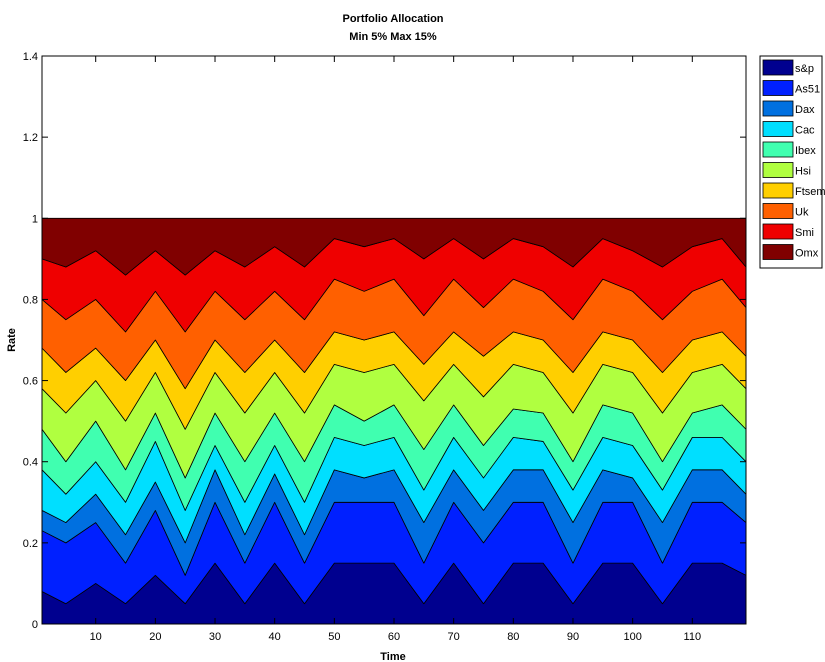  Describe the element at coordinates (778, 252) in the screenshot. I see `legend-swatch-omx` at that location.